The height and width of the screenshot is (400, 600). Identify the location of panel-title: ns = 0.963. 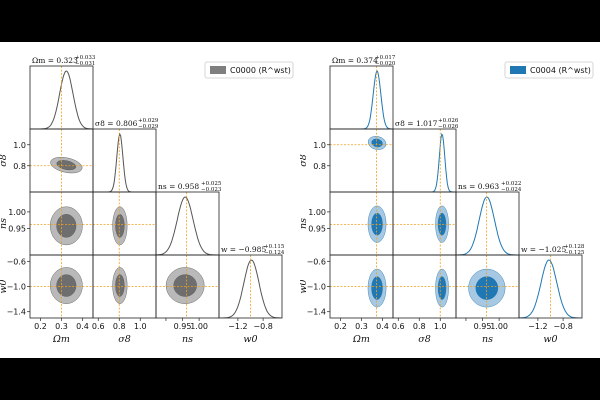
(478, 186).